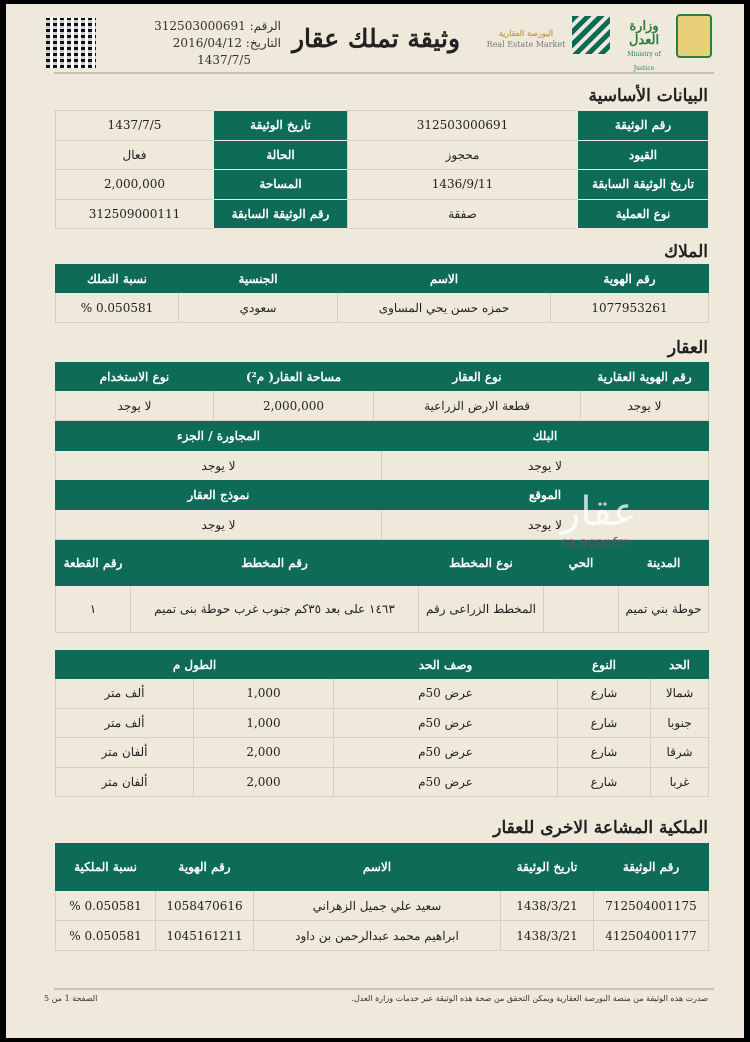 The image size is (750, 1042). What do you see at coordinates (200, 26) in the screenshot?
I see `document-number: 312503000691` at bounding box center [200, 26].